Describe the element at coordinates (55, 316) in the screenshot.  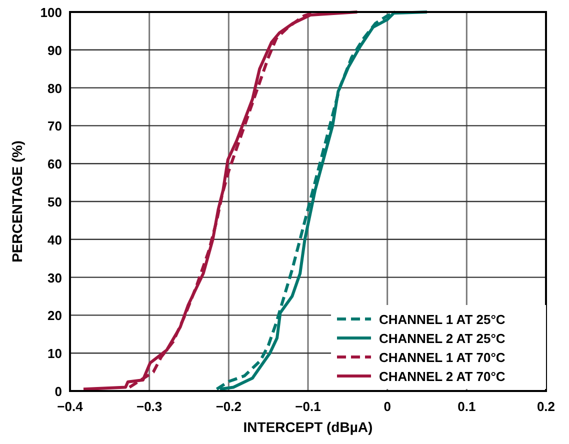
I see `y-tick-label: 20` at that location.